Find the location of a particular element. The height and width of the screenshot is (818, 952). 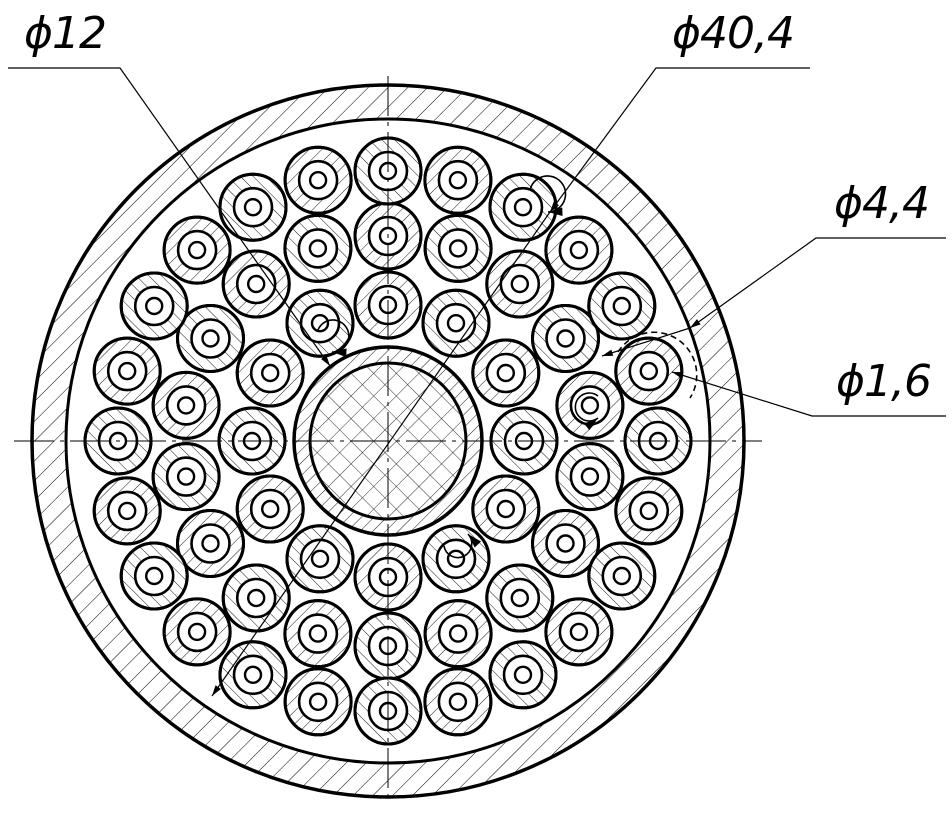

wire-diameter-label: ϕ4,4 is located at coordinates (881, 203).